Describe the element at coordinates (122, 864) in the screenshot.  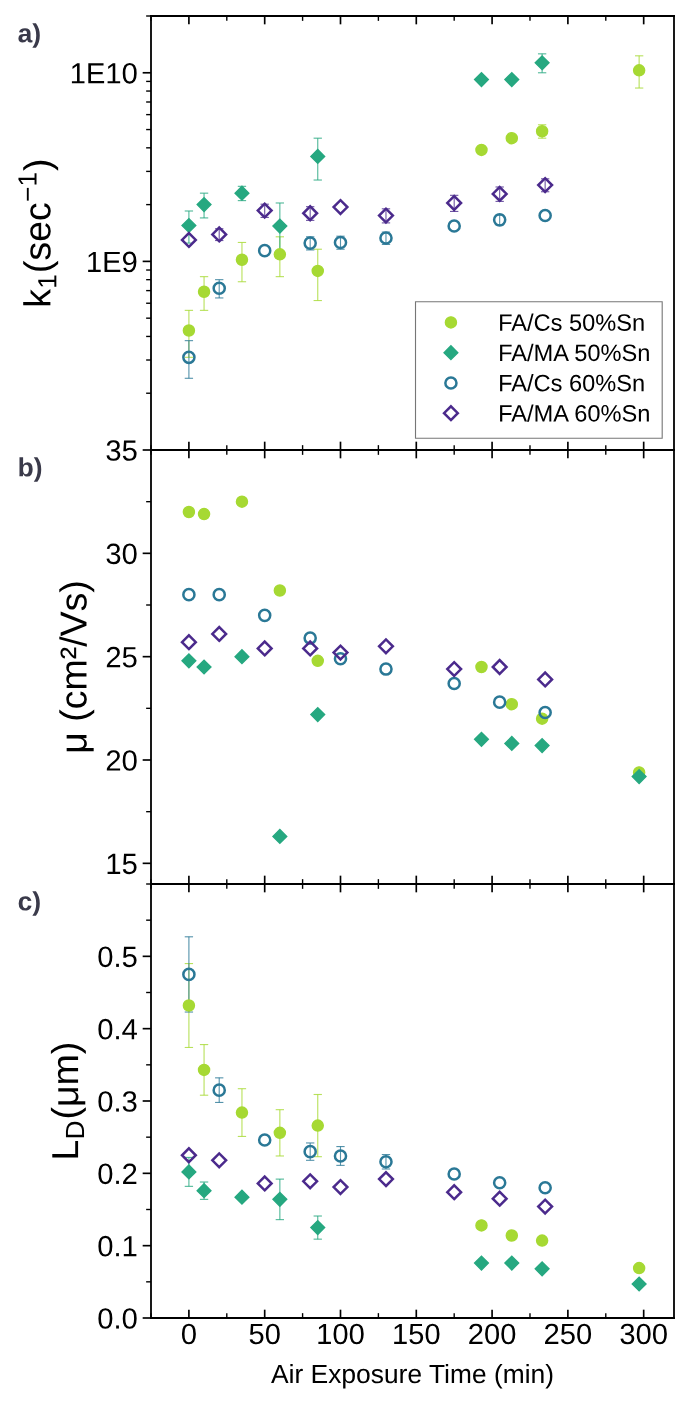
I see `y-tick-label: 15` at that location.